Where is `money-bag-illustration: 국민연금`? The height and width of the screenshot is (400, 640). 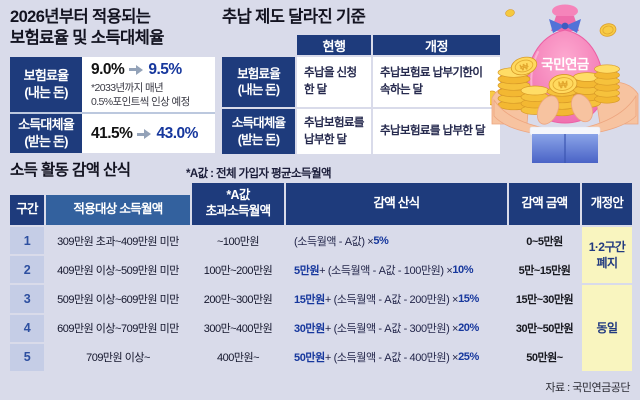
money-bag-illustration: 국민연금 is located at coordinates (564, 83).